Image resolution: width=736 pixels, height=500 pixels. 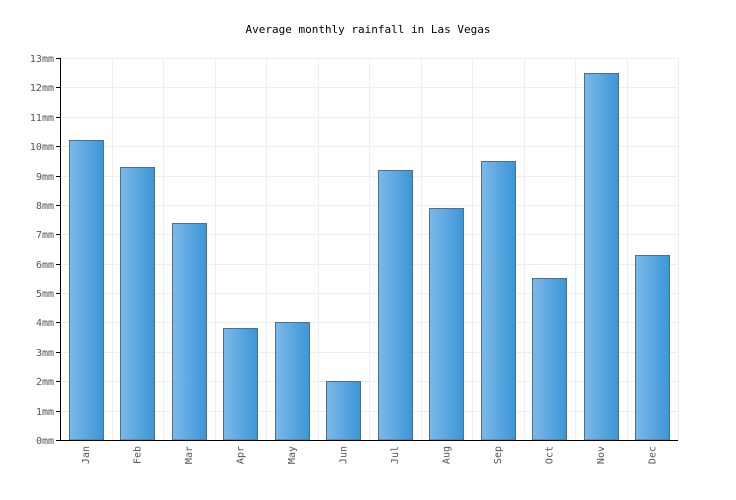 I want to click on y-tick-label: 5mm, so click(x=45, y=294).